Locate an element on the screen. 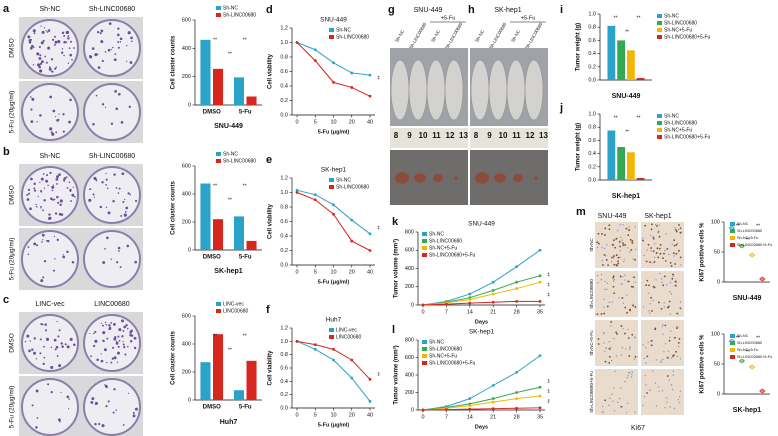 This screenshot has height=436, width=778. chart-title: SK-hep1 is located at coordinates (626, 196).